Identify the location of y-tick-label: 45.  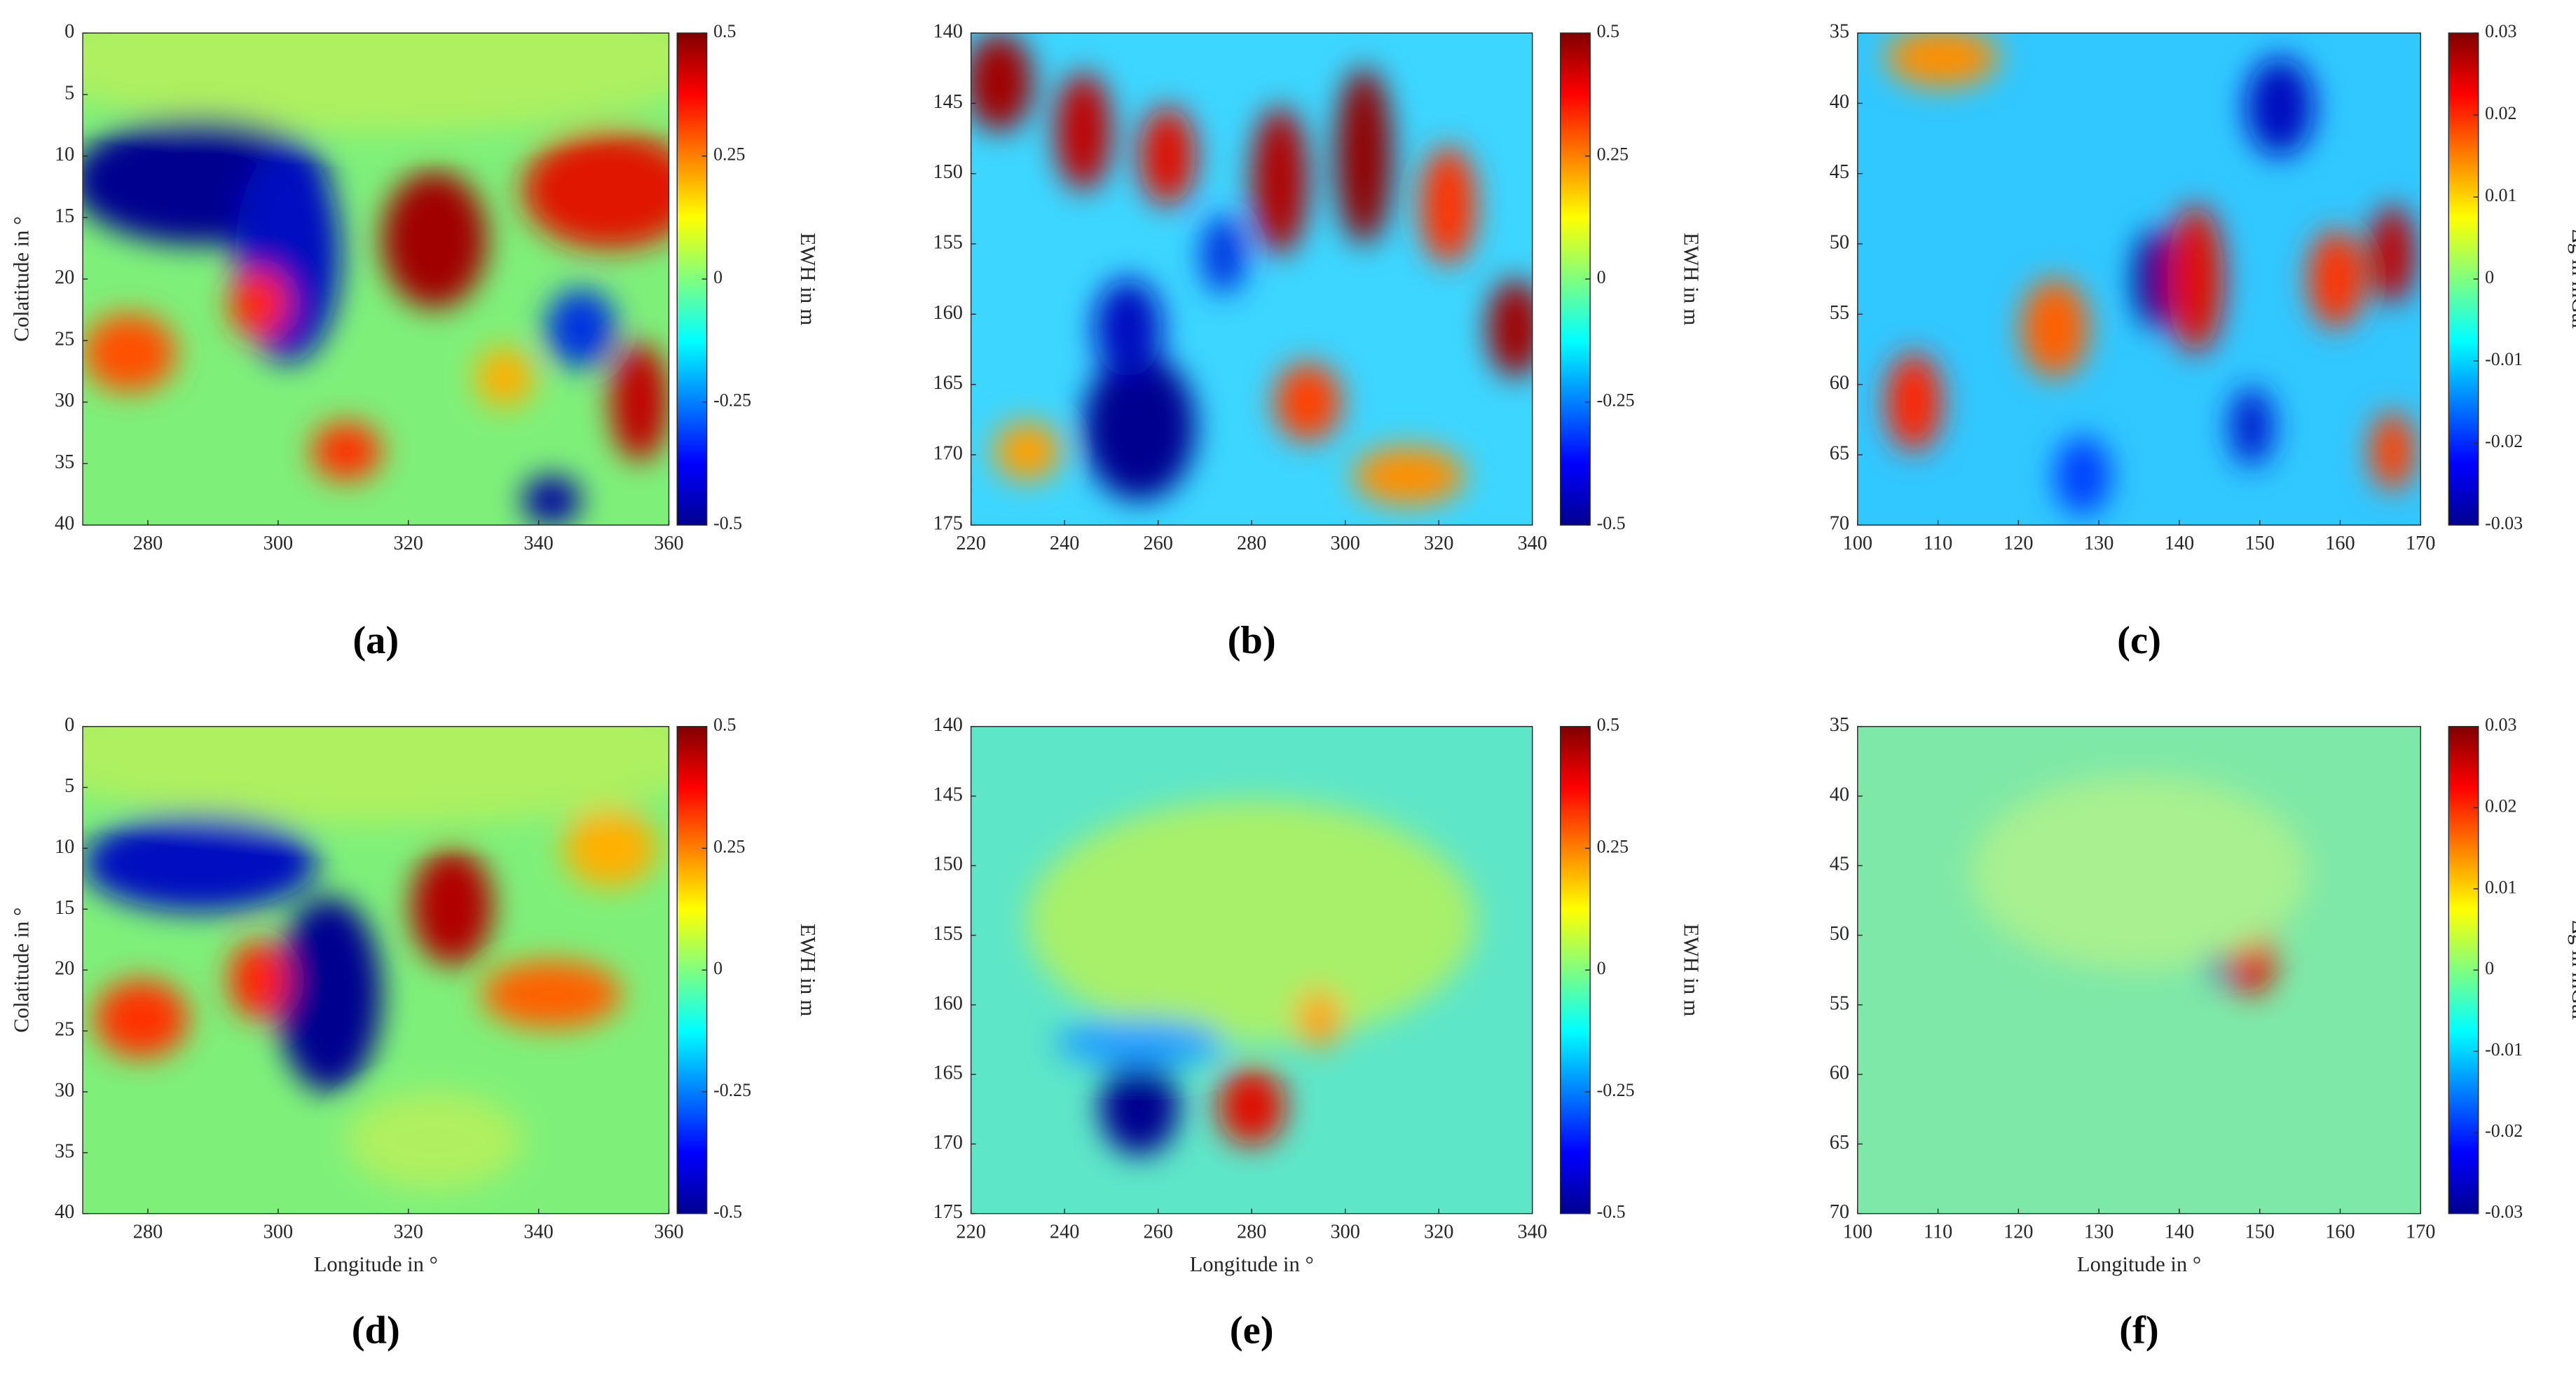
(1839, 864).